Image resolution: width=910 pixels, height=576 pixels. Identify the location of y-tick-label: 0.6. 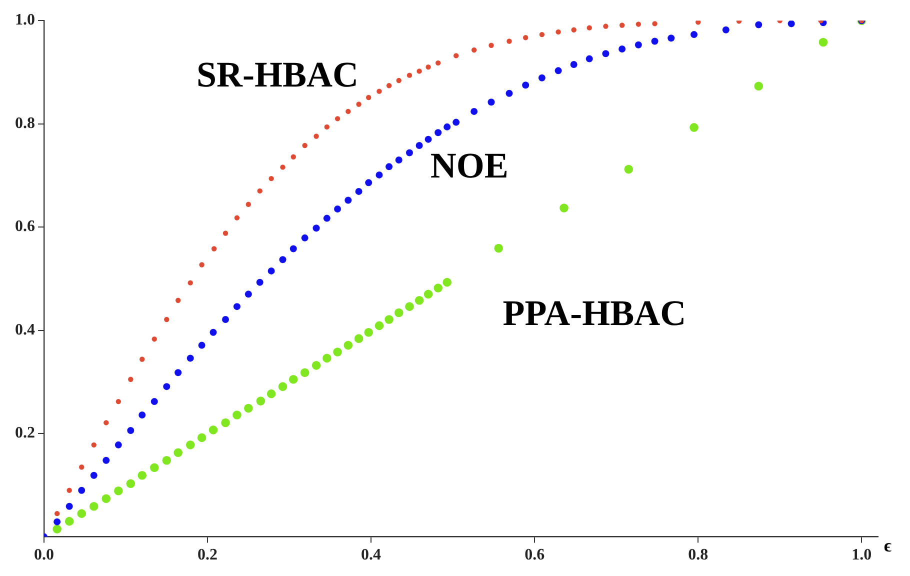
(25, 227).